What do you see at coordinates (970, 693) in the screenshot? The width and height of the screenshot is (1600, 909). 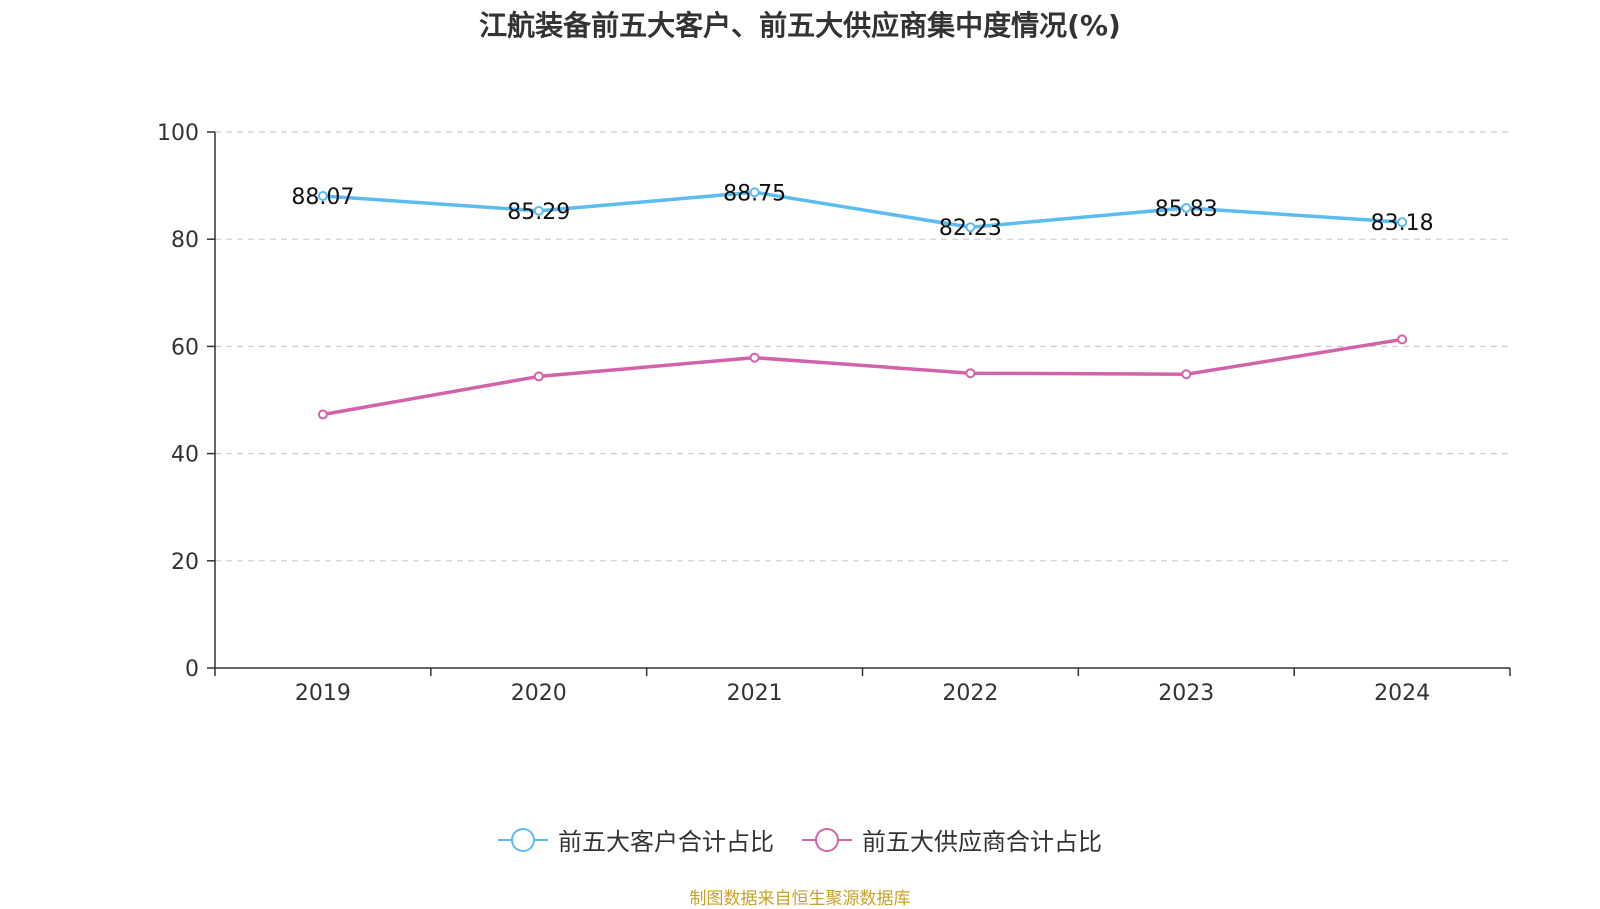 I see `x-tick-label-2022: 2022` at bounding box center [970, 693].